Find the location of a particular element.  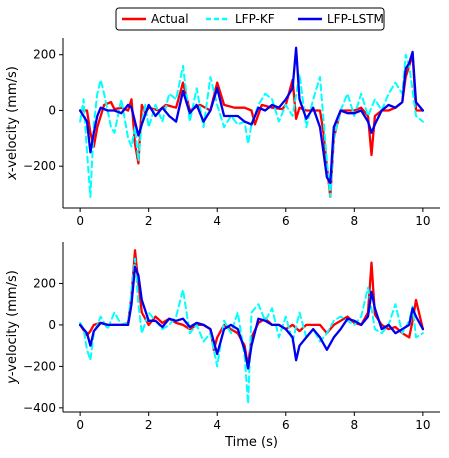

y-axis-label-var: y is located at coordinates (12, 380).